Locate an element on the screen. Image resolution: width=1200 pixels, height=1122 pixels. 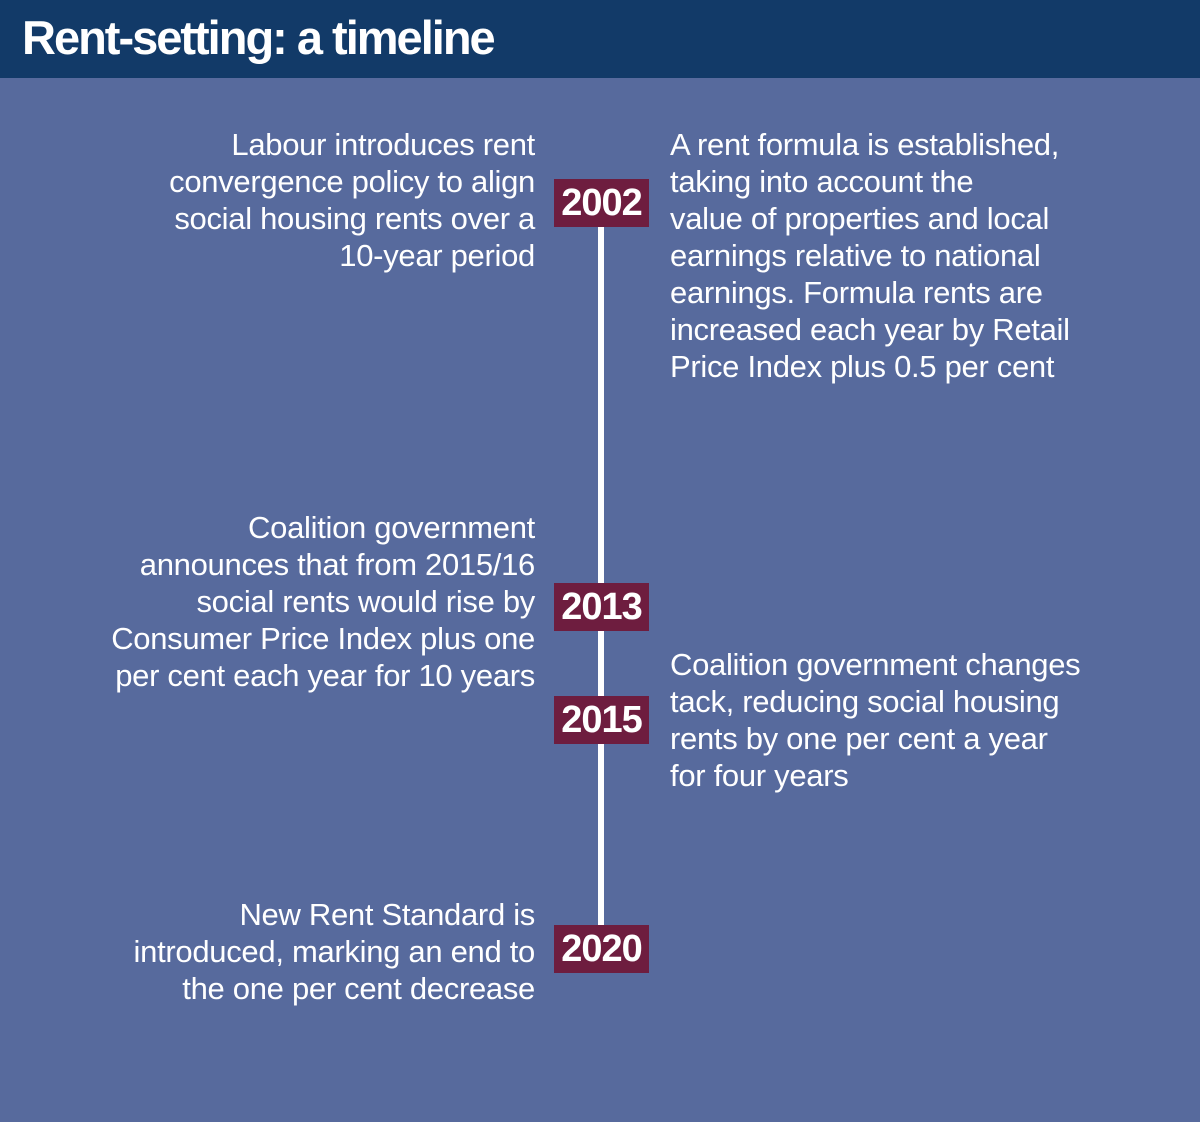
year-badge-2013: 2013 is located at coordinates (601, 607).